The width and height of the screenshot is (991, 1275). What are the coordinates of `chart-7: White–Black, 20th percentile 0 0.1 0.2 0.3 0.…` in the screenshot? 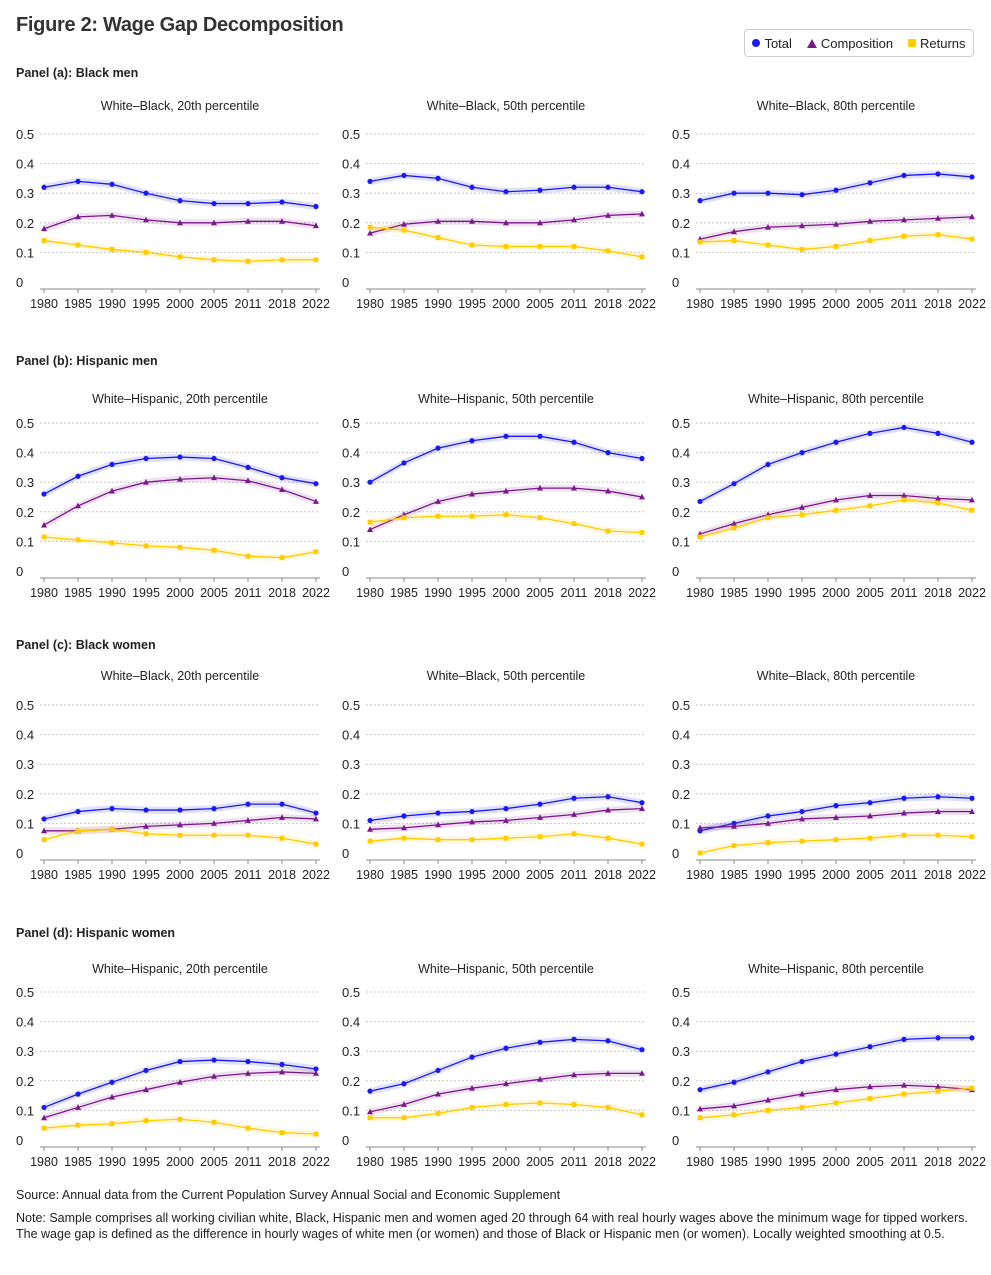 It's located at (173, 775).